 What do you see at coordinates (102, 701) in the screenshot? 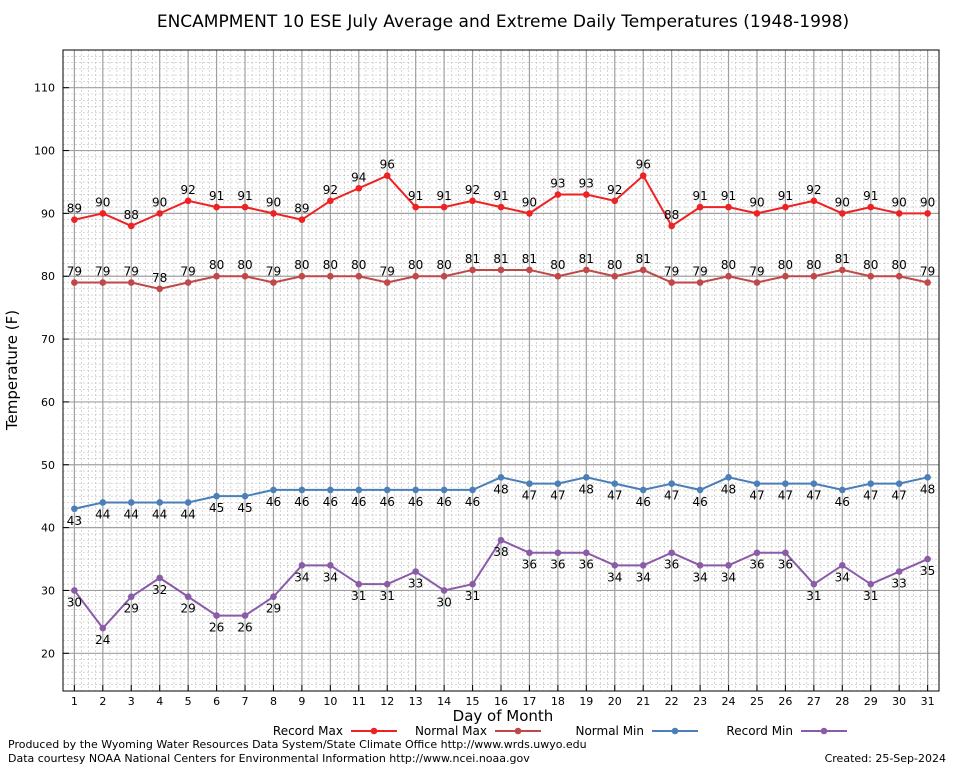
I see `x-tick-label: 2` at bounding box center [102, 701].